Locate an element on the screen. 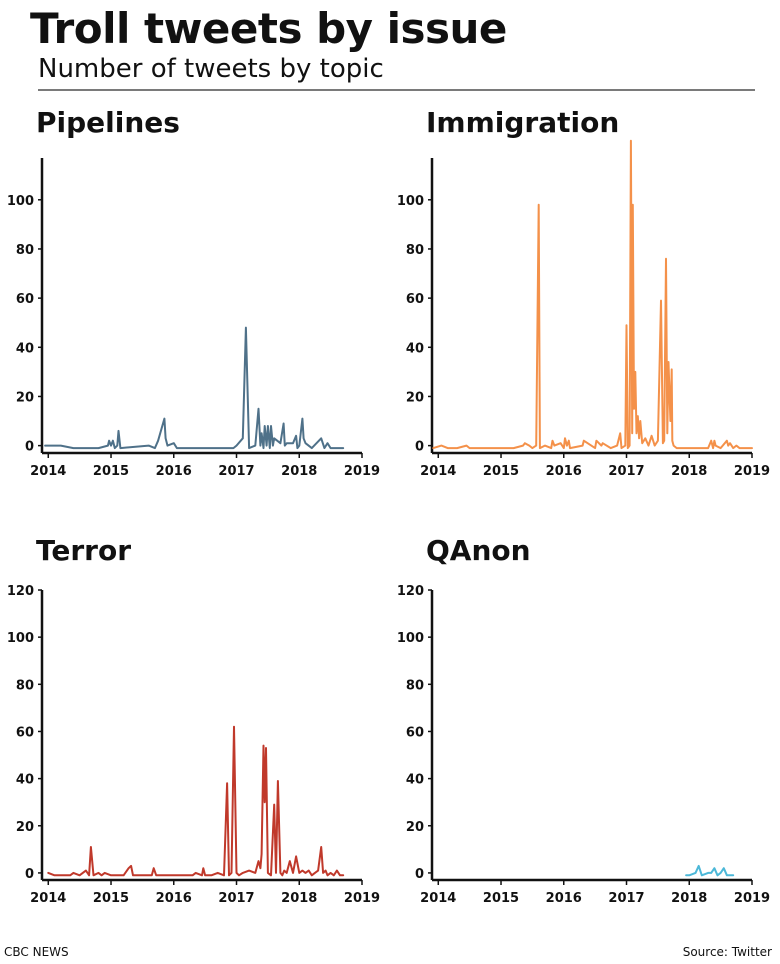  immigration-y-tick-label: 60 is located at coordinates (415, 299).